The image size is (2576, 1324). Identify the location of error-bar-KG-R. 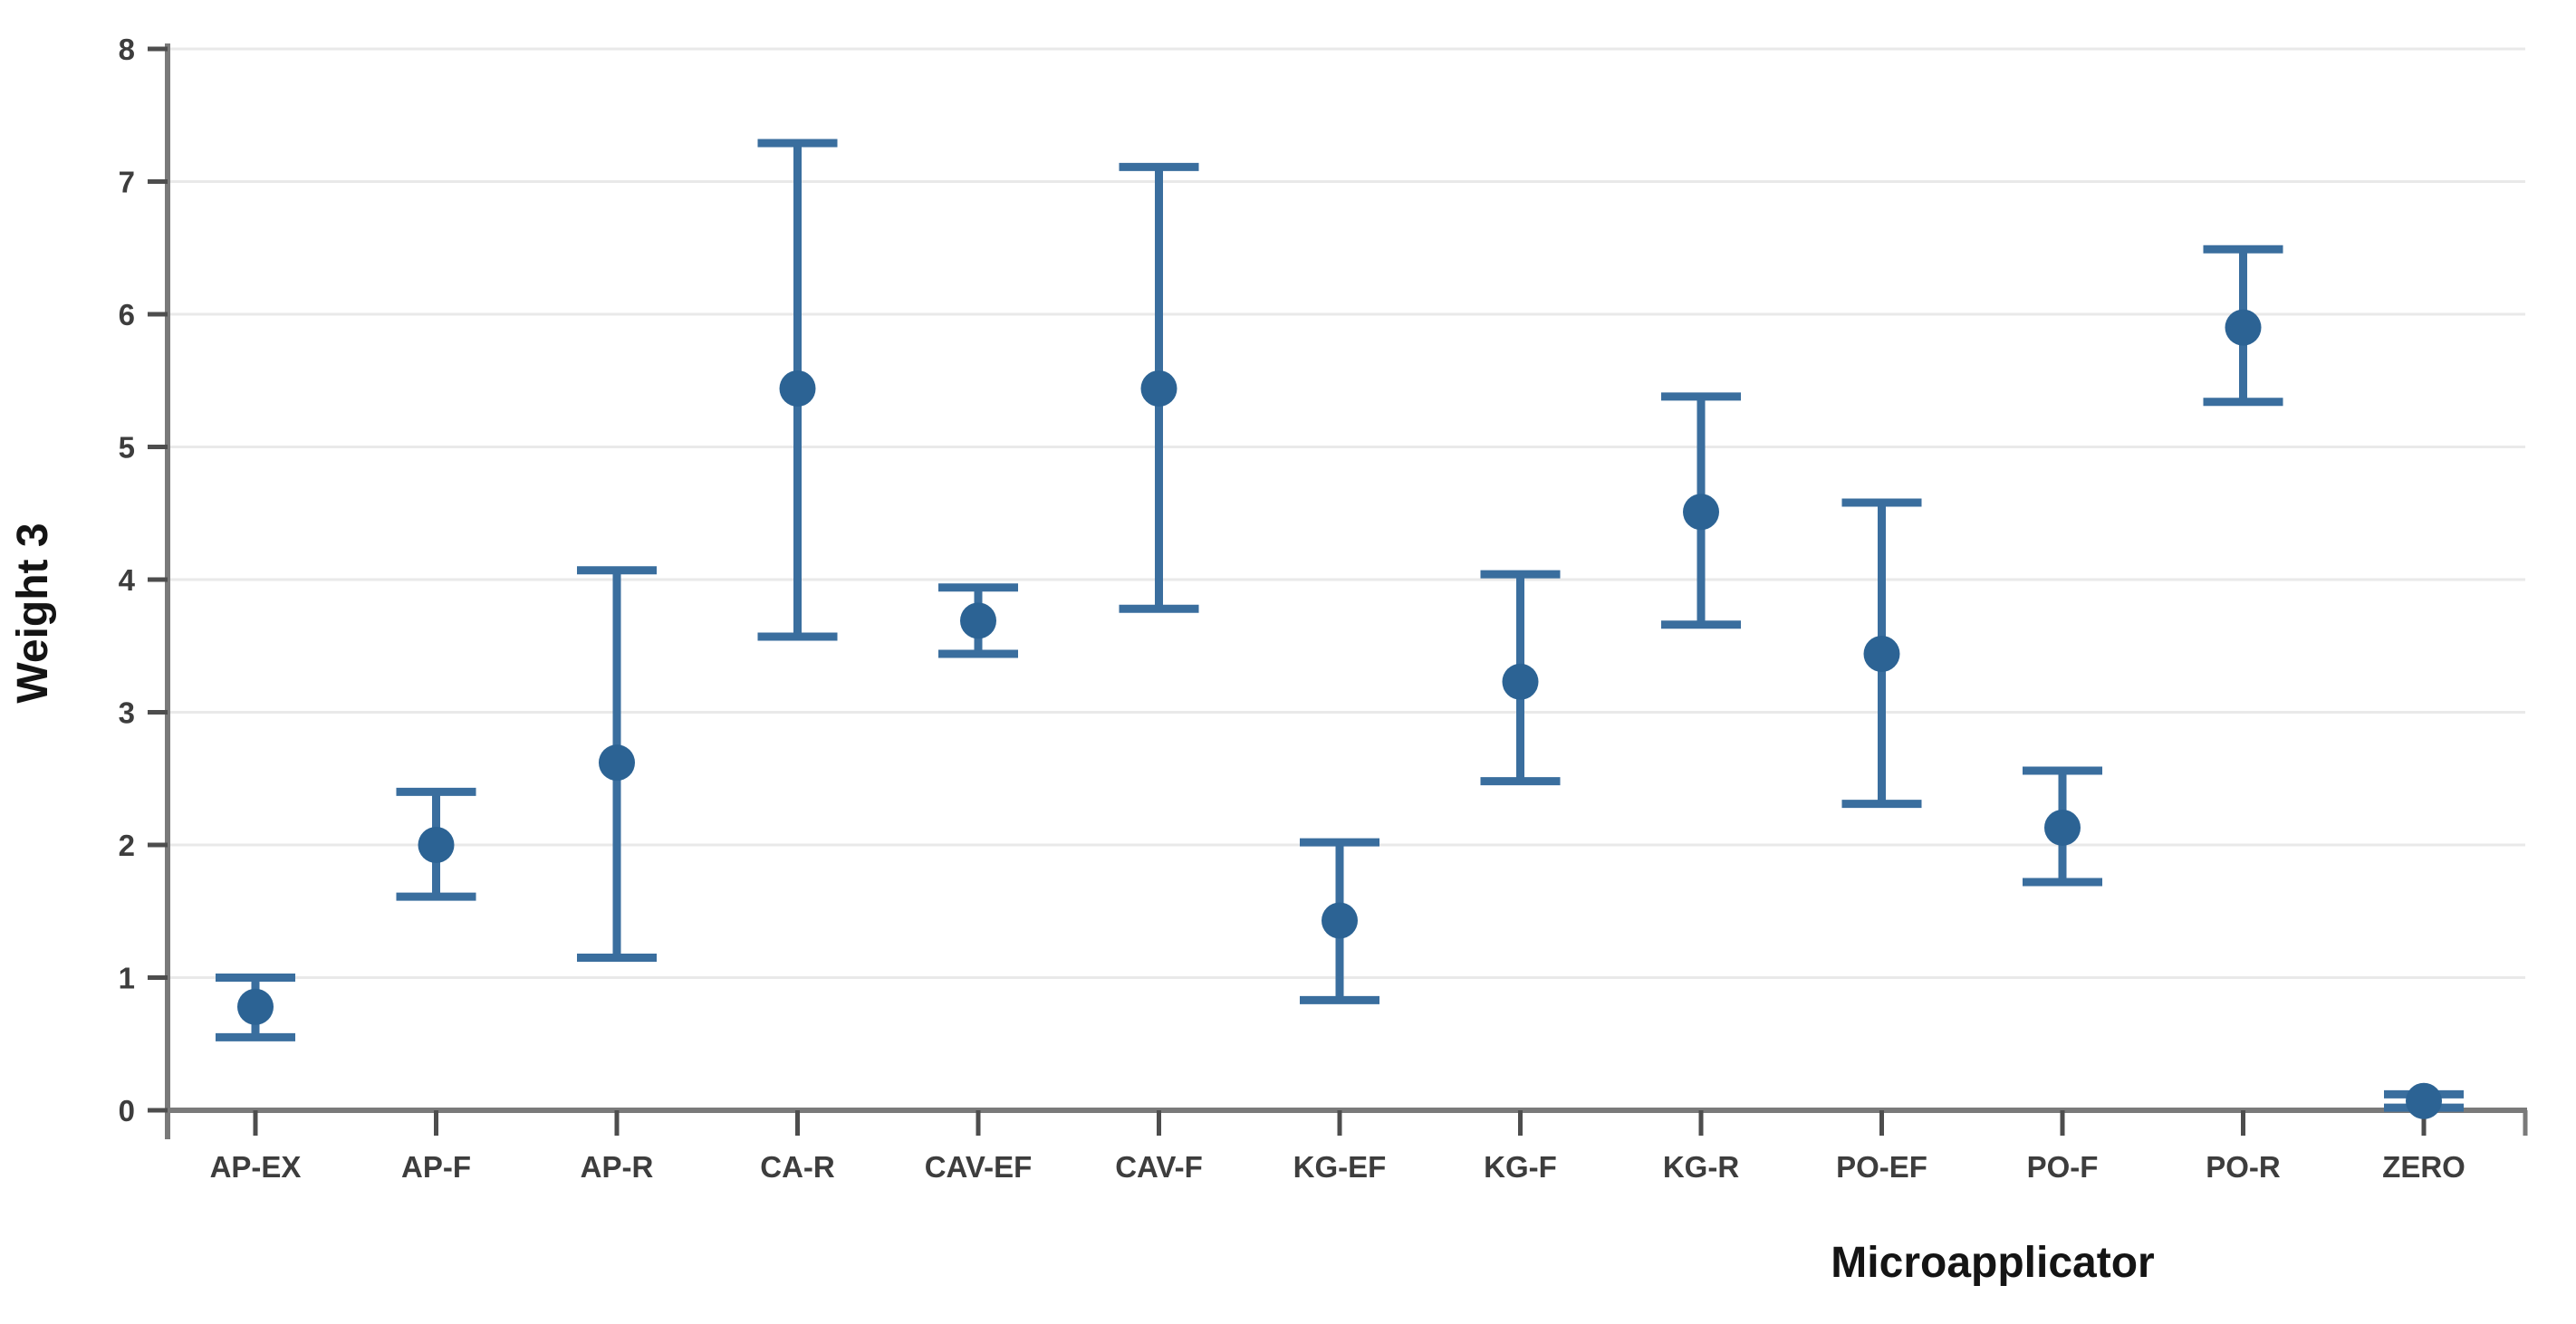
(1701, 510).